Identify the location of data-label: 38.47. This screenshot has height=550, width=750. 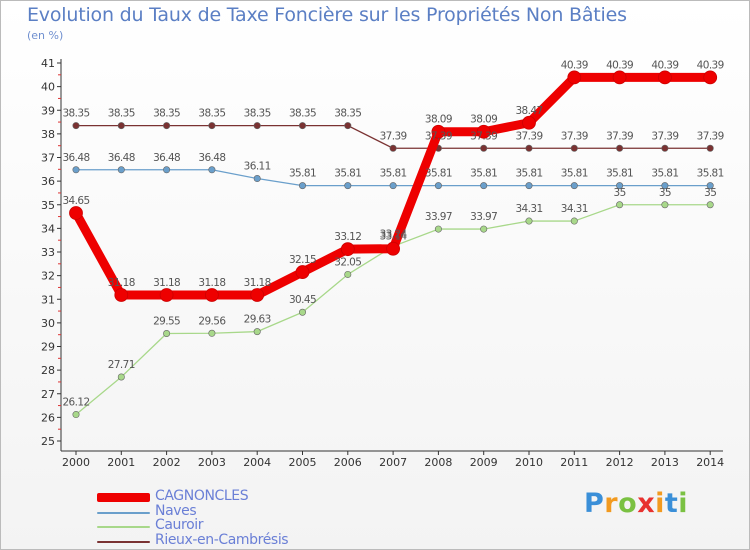
(528, 111).